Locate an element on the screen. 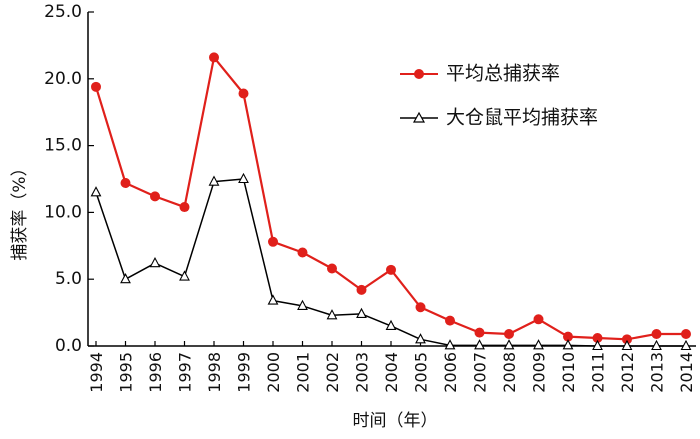  x-tick-label: 2005 is located at coordinates (421, 372).